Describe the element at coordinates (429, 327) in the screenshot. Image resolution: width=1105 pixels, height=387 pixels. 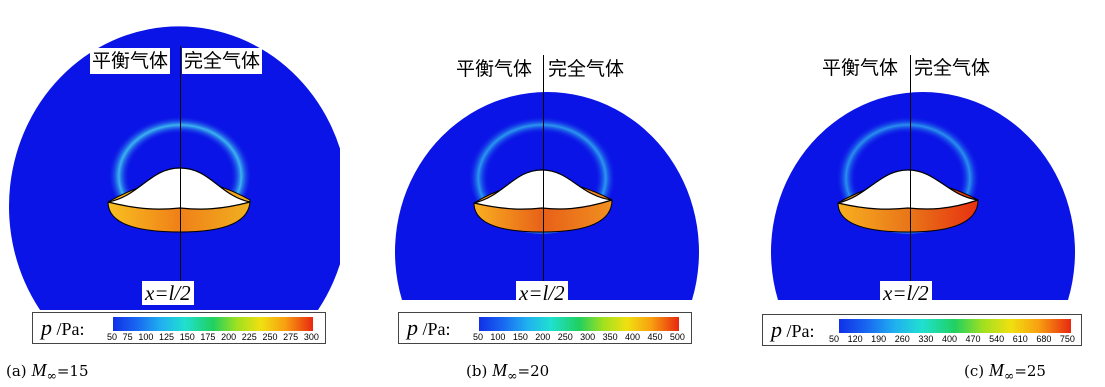
I see `legend-title-b: p /Pa:` at that location.